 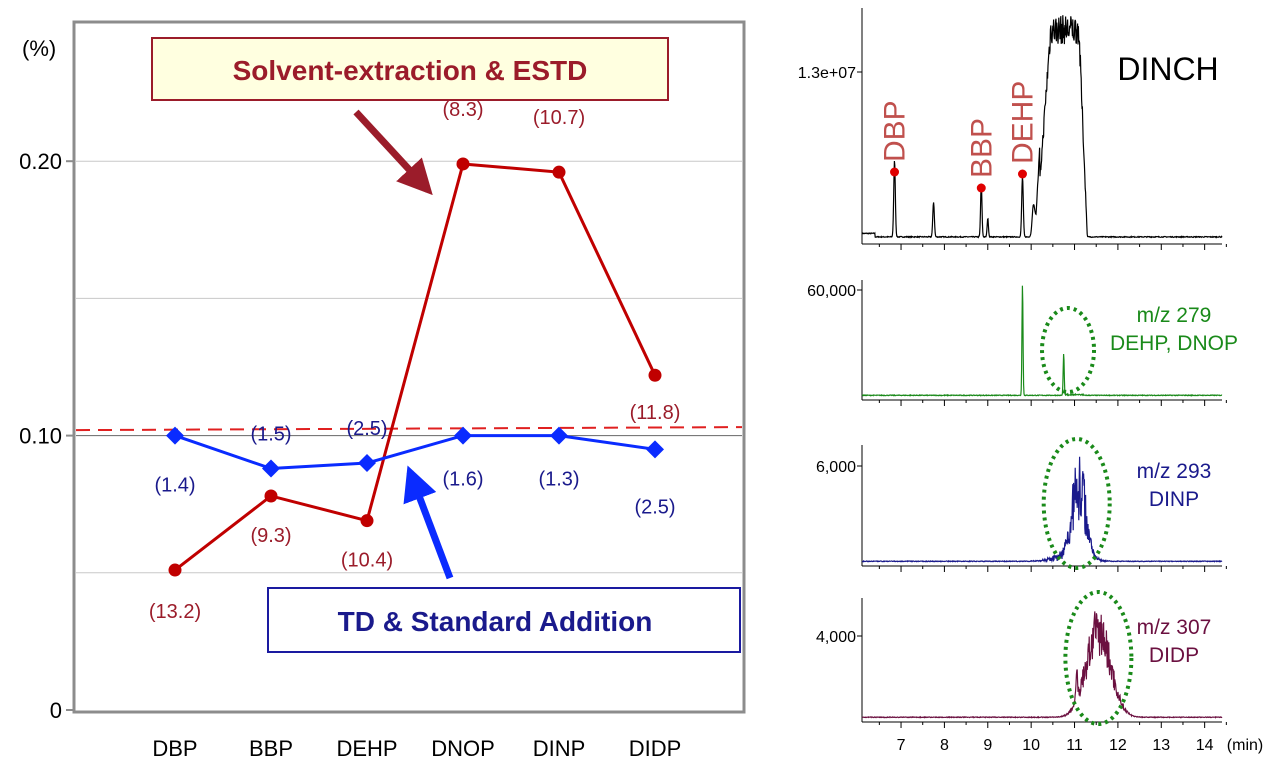 What do you see at coordinates (270, 435) in the screenshot?
I see `data-label-td: (1.5)` at bounding box center [270, 435].